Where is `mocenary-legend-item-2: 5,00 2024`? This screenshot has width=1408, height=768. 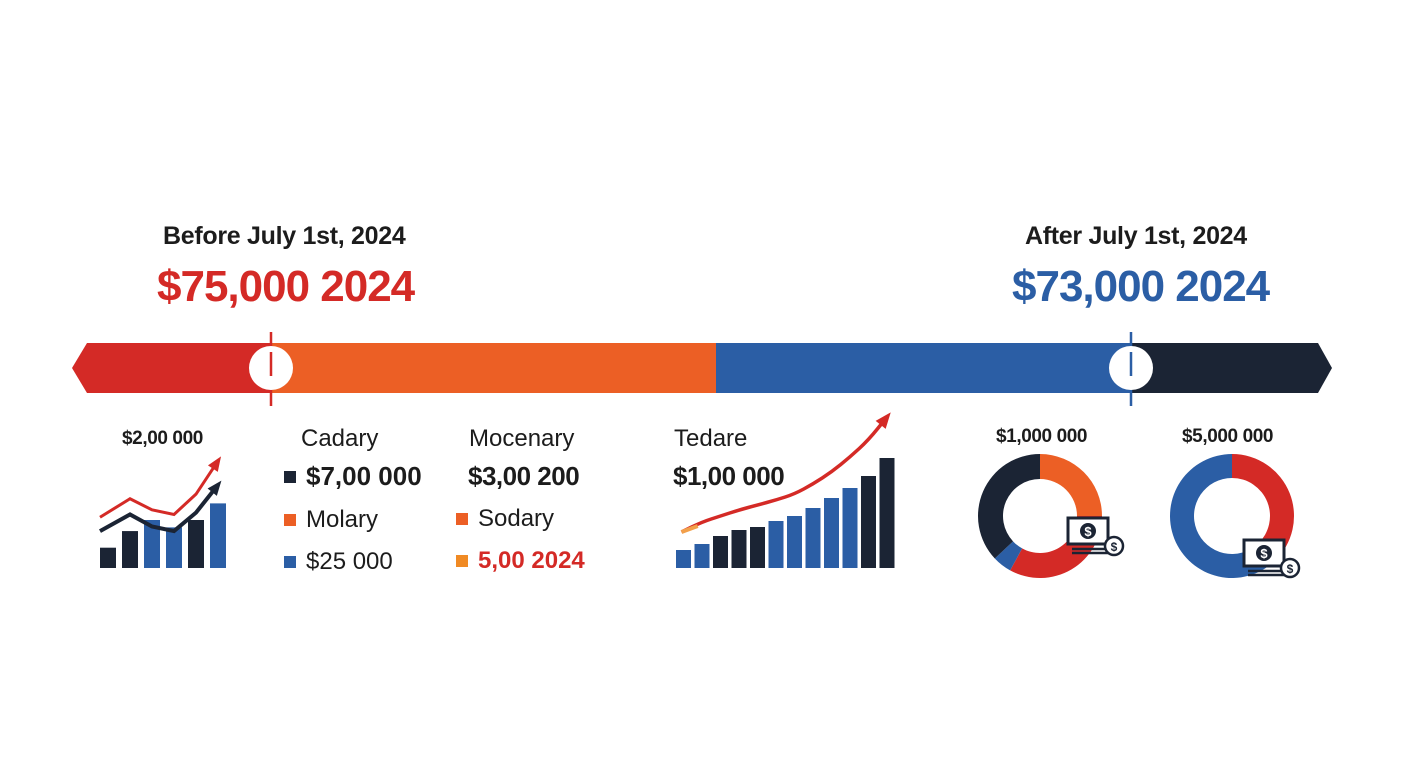 mocenary-legend-item-2: 5,00 2024 is located at coordinates (520, 561).